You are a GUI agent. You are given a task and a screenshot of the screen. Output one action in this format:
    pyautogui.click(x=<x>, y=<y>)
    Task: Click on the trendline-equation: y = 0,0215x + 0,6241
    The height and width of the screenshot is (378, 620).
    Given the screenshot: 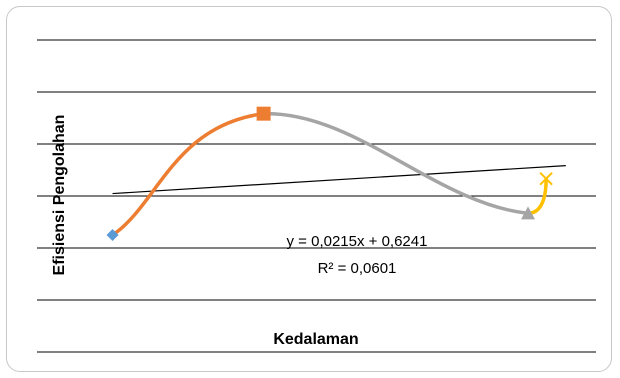 What is the action you would take?
    pyautogui.click(x=357, y=241)
    